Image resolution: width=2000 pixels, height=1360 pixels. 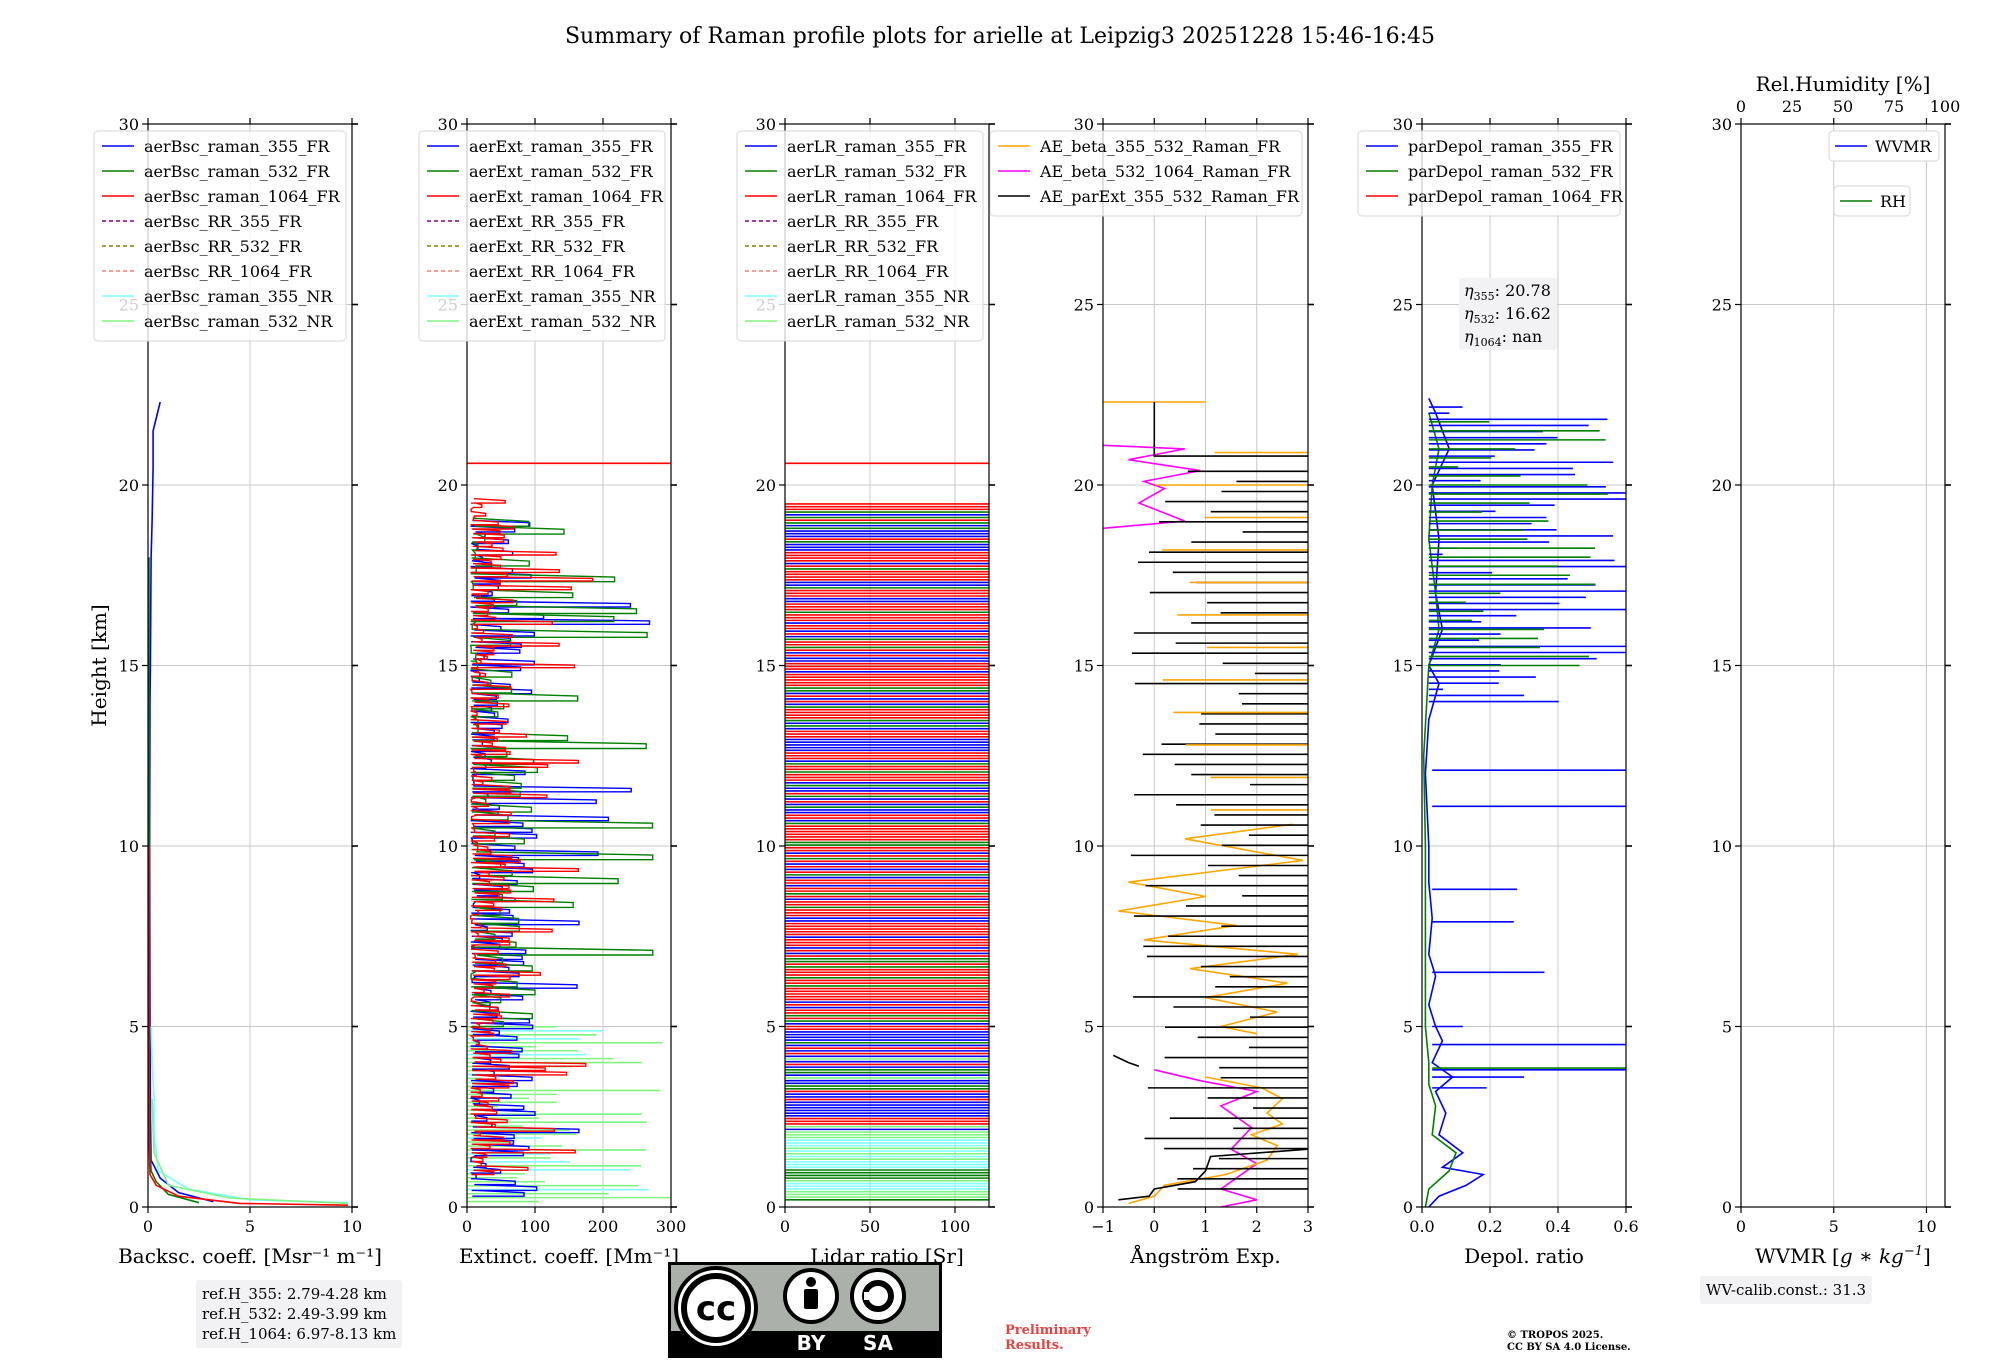 I want to click on wv-calib-box: WV-calib.const.: 31.3, so click(x=1786, y=1290).